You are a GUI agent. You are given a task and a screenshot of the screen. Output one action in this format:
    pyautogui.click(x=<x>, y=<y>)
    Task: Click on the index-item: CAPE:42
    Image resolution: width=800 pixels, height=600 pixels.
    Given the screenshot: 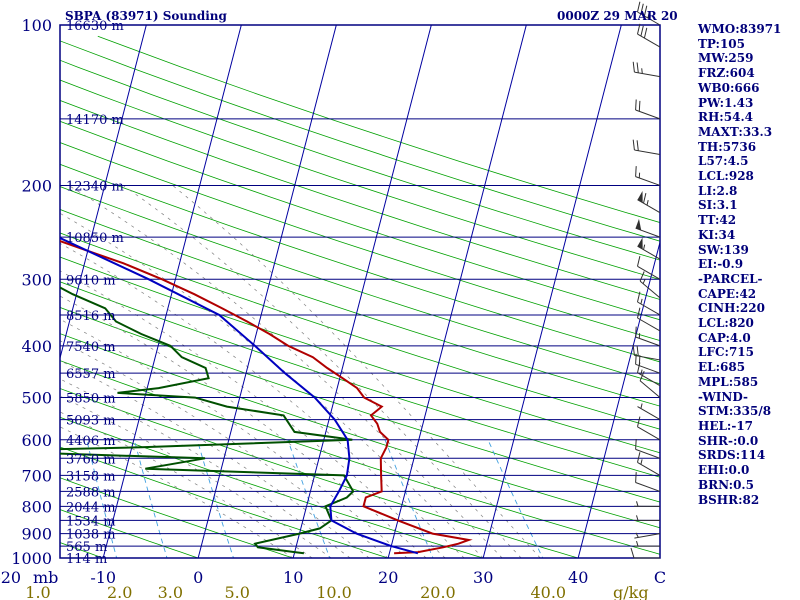 What is the action you would take?
    pyautogui.click(x=727, y=293)
    